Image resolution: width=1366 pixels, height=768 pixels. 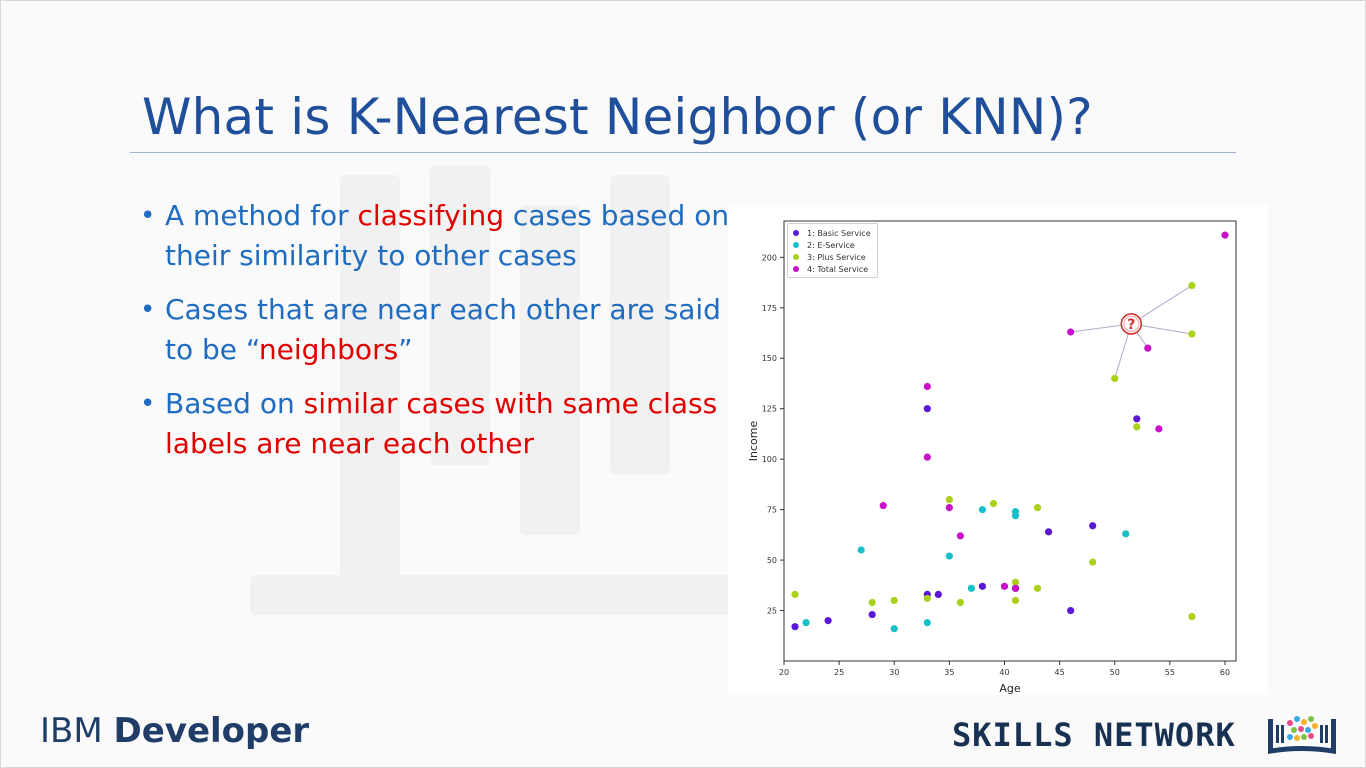 What do you see at coordinates (949, 672) in the screenshot?
I see `x-tick-label: 35` at bounding box center [949, 672].